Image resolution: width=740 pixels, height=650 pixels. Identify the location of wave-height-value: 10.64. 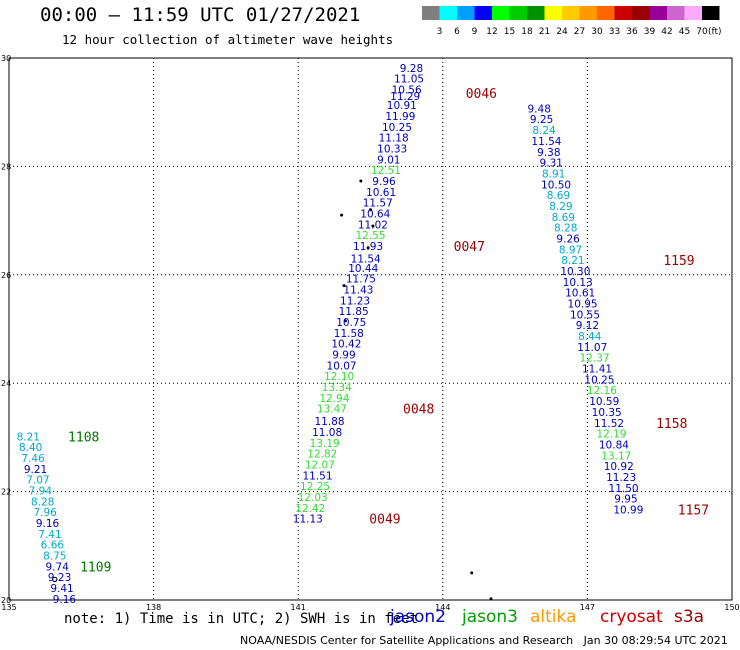
(375, 215).